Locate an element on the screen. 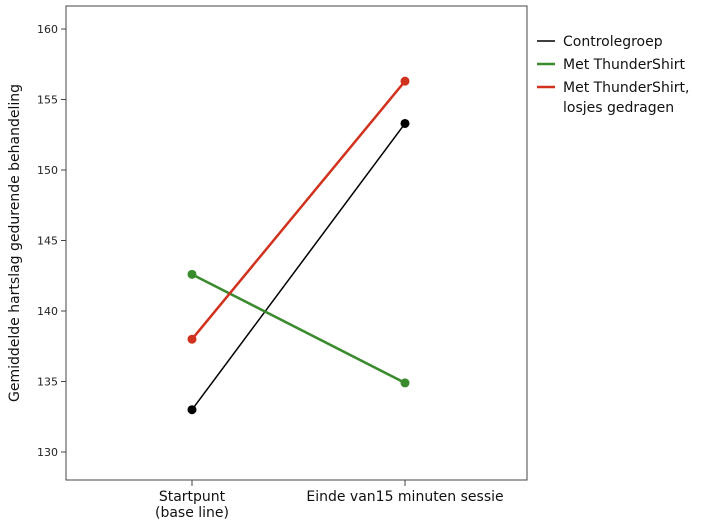 Image resolution: width=717 pixels, height=524 pixels. y-axis: 130 135 140 145 150 155 160 is located at coordinates (51, 241).